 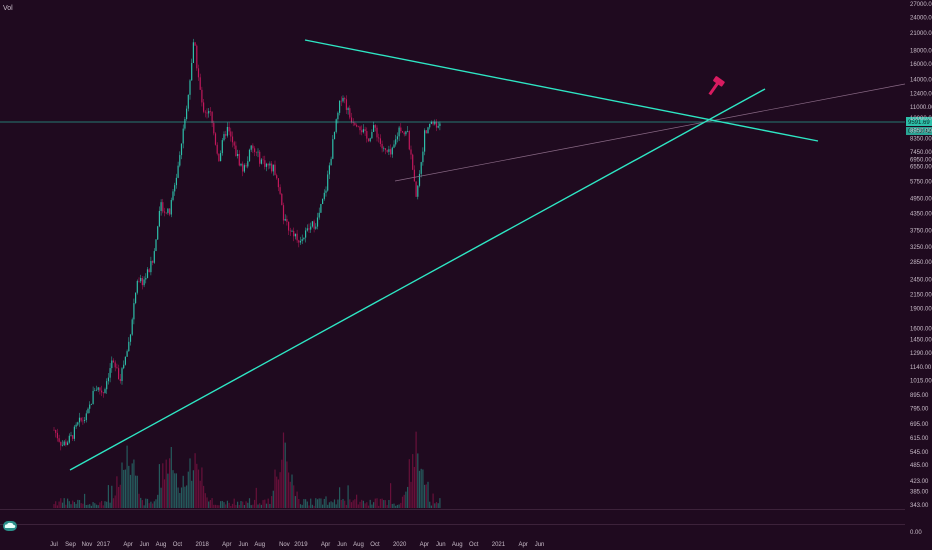 What do you see at coordinates (650, 132) in the screenshot?
I see `thin-trendline` at bounding box center [650, 132].